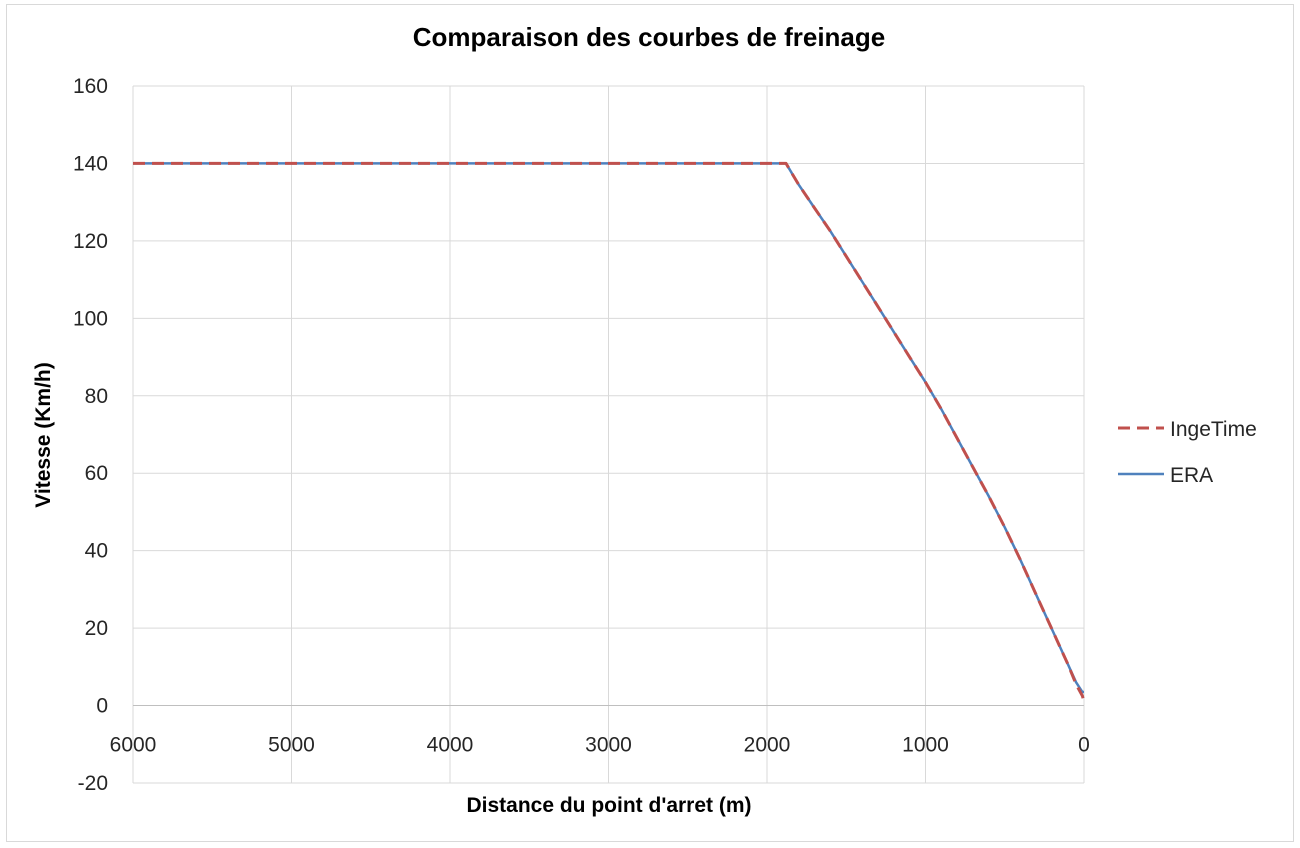 This screenshot has width=1300, height=848. I want to click on x-tick-labels: 6000 5000 4000 3000 2000 1000 0, so click(600, 745).